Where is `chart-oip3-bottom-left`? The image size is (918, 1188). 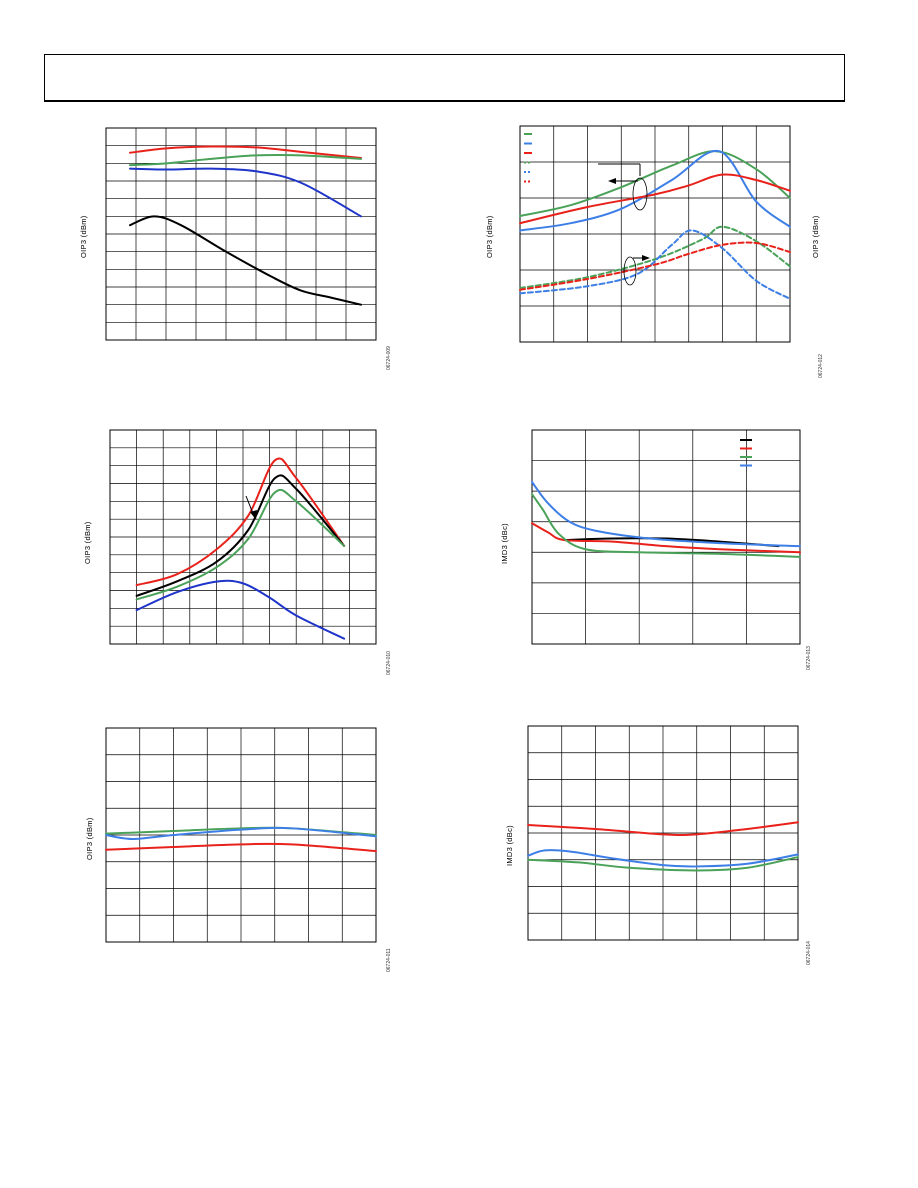 chart-oip3-bottom-left is located at coordinates (241, 835).